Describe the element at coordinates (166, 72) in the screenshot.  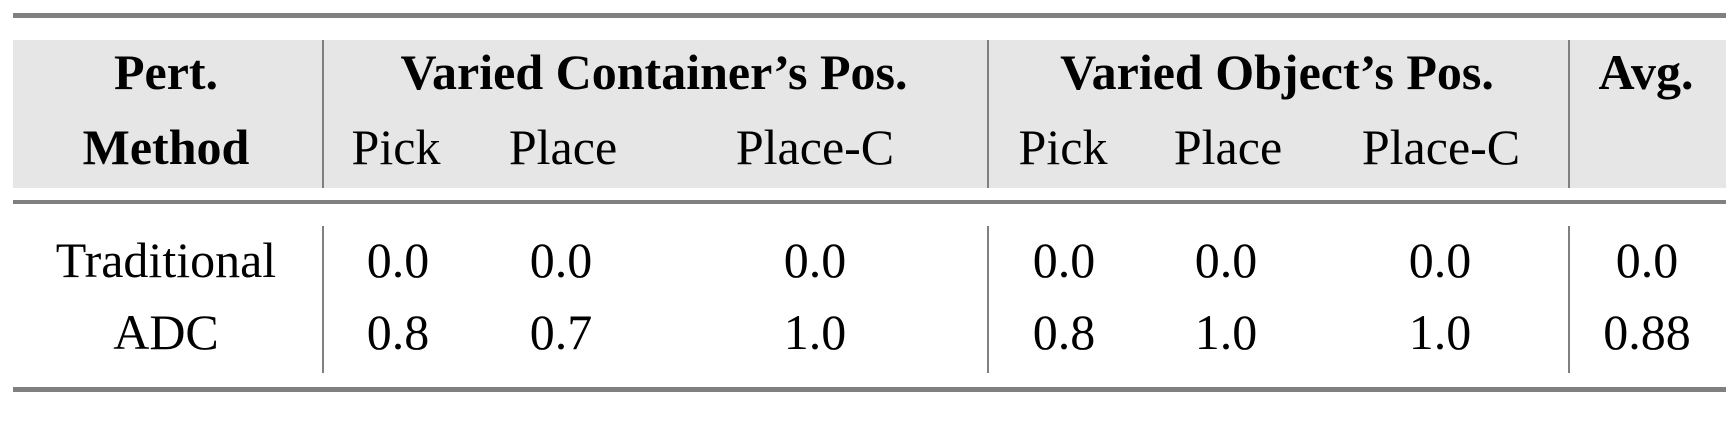
I see `header-method-line1: Pert.` at that location.